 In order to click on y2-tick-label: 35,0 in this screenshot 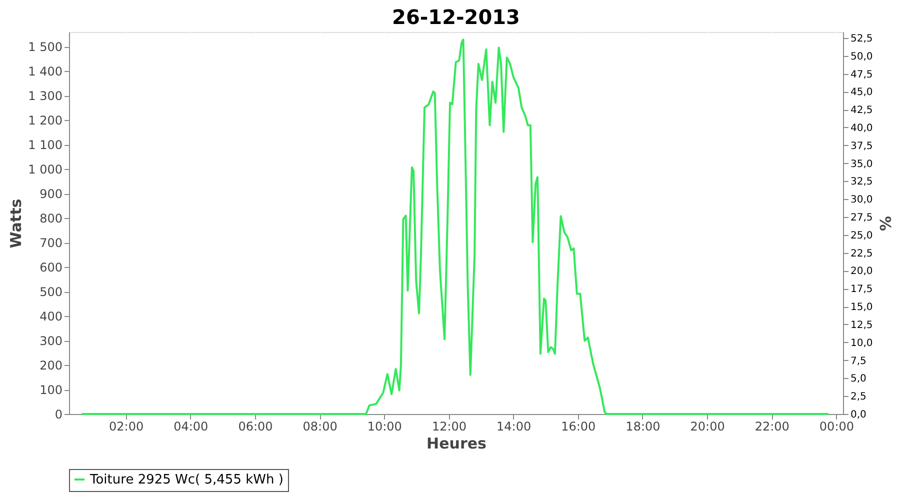, I will do `click(861, 164)`.